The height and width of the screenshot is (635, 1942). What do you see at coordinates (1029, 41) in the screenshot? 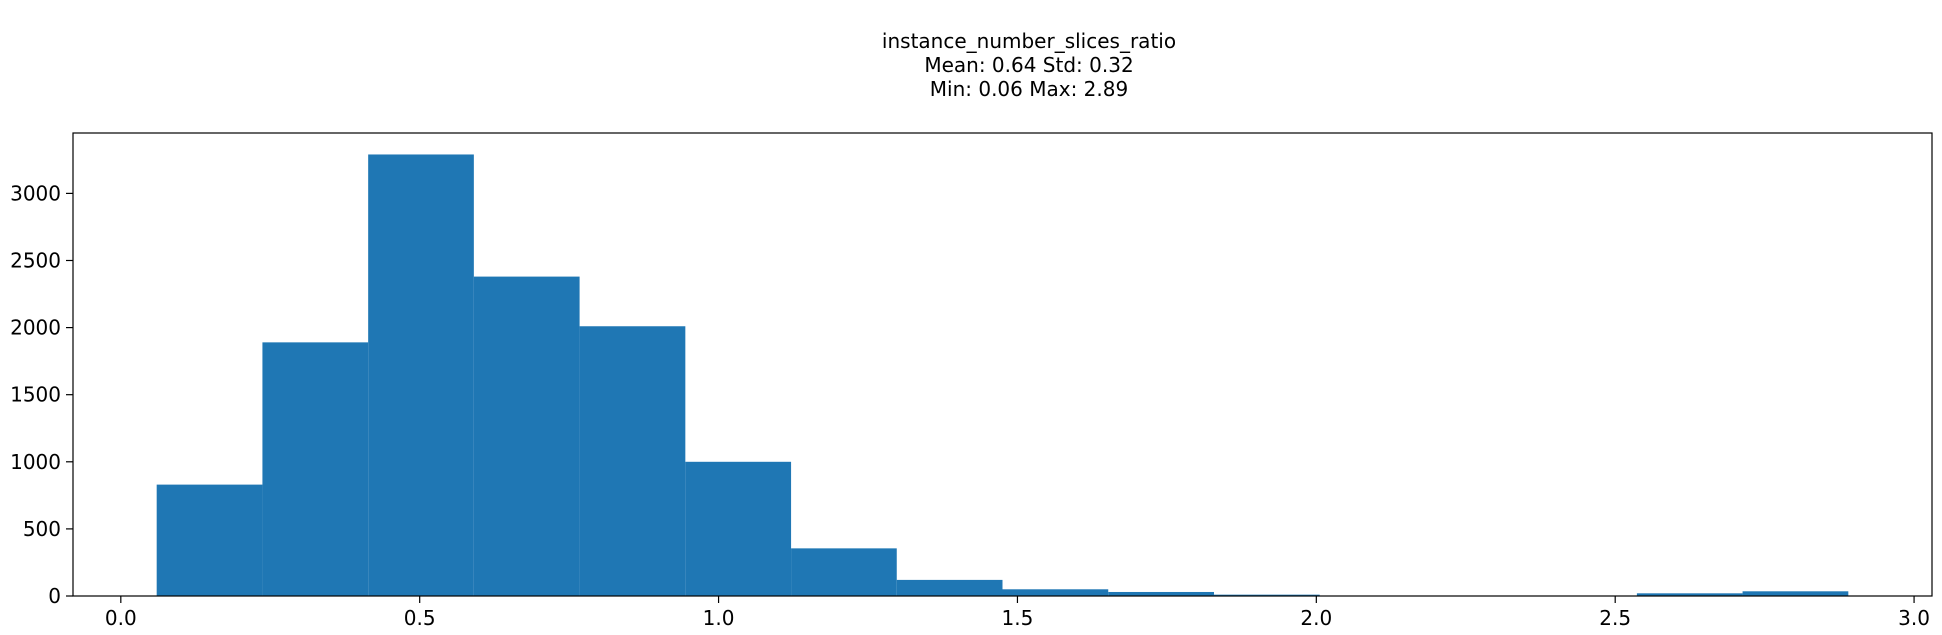
I see `chart-title: instance_number_slices_ratio` at bounding box center [1029, 41].